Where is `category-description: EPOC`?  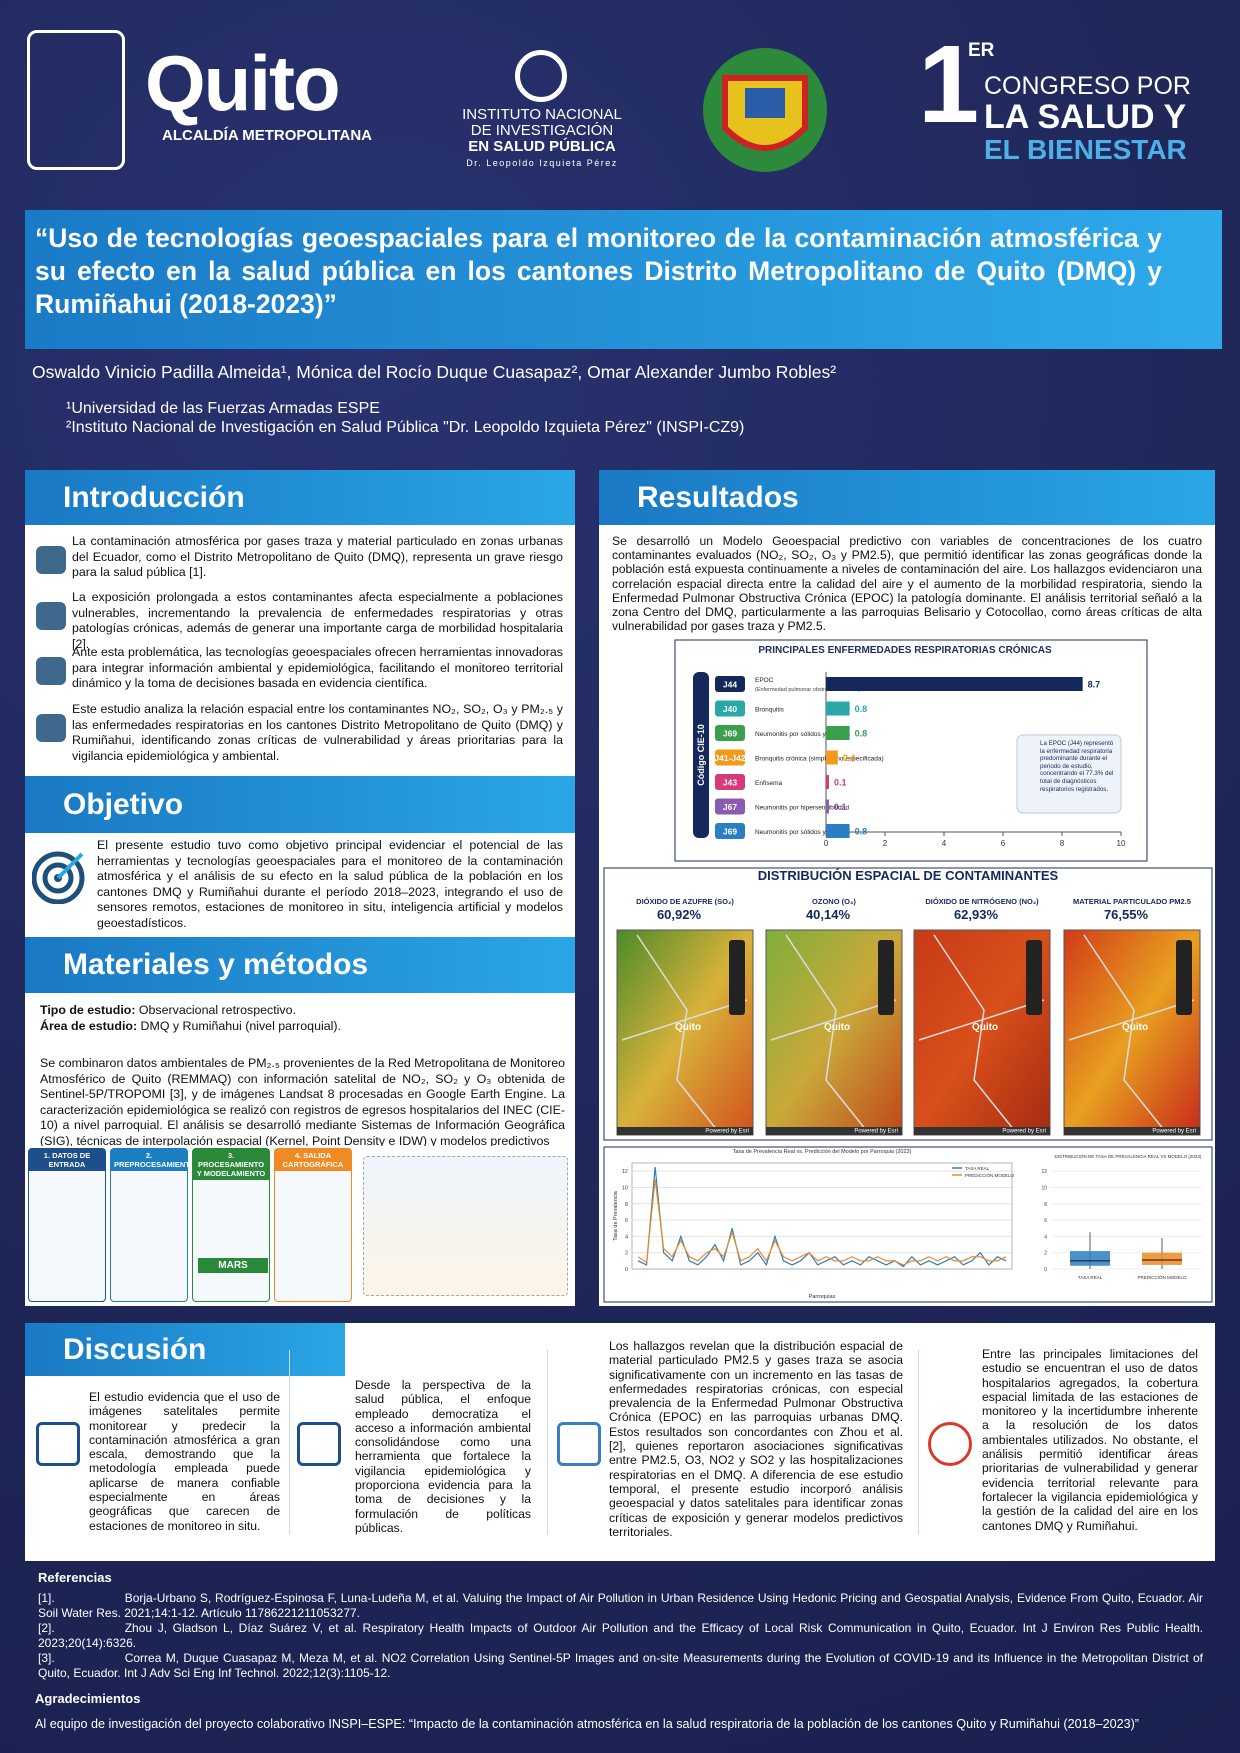 category-description: EPOC is located at coordinates (764, 680).